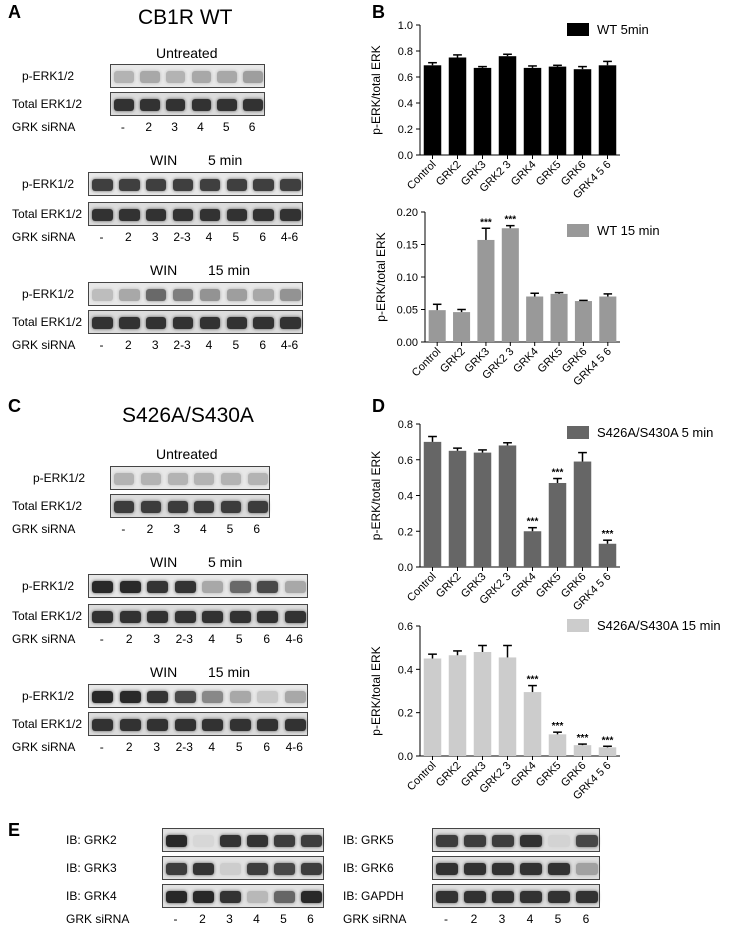  I want to click on y-tick-label: 0.0, so click(405, 156).